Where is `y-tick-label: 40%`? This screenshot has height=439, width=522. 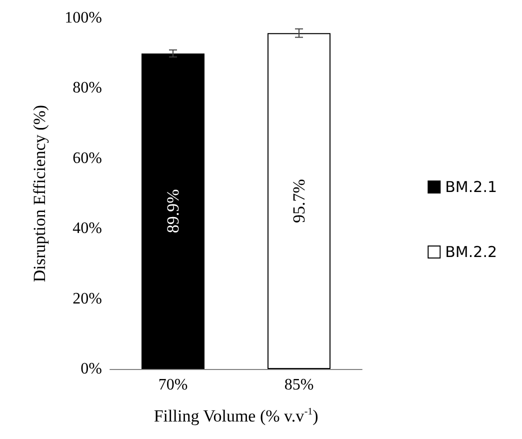
y-tick-label: 40% is located at coordinates (87, 229).